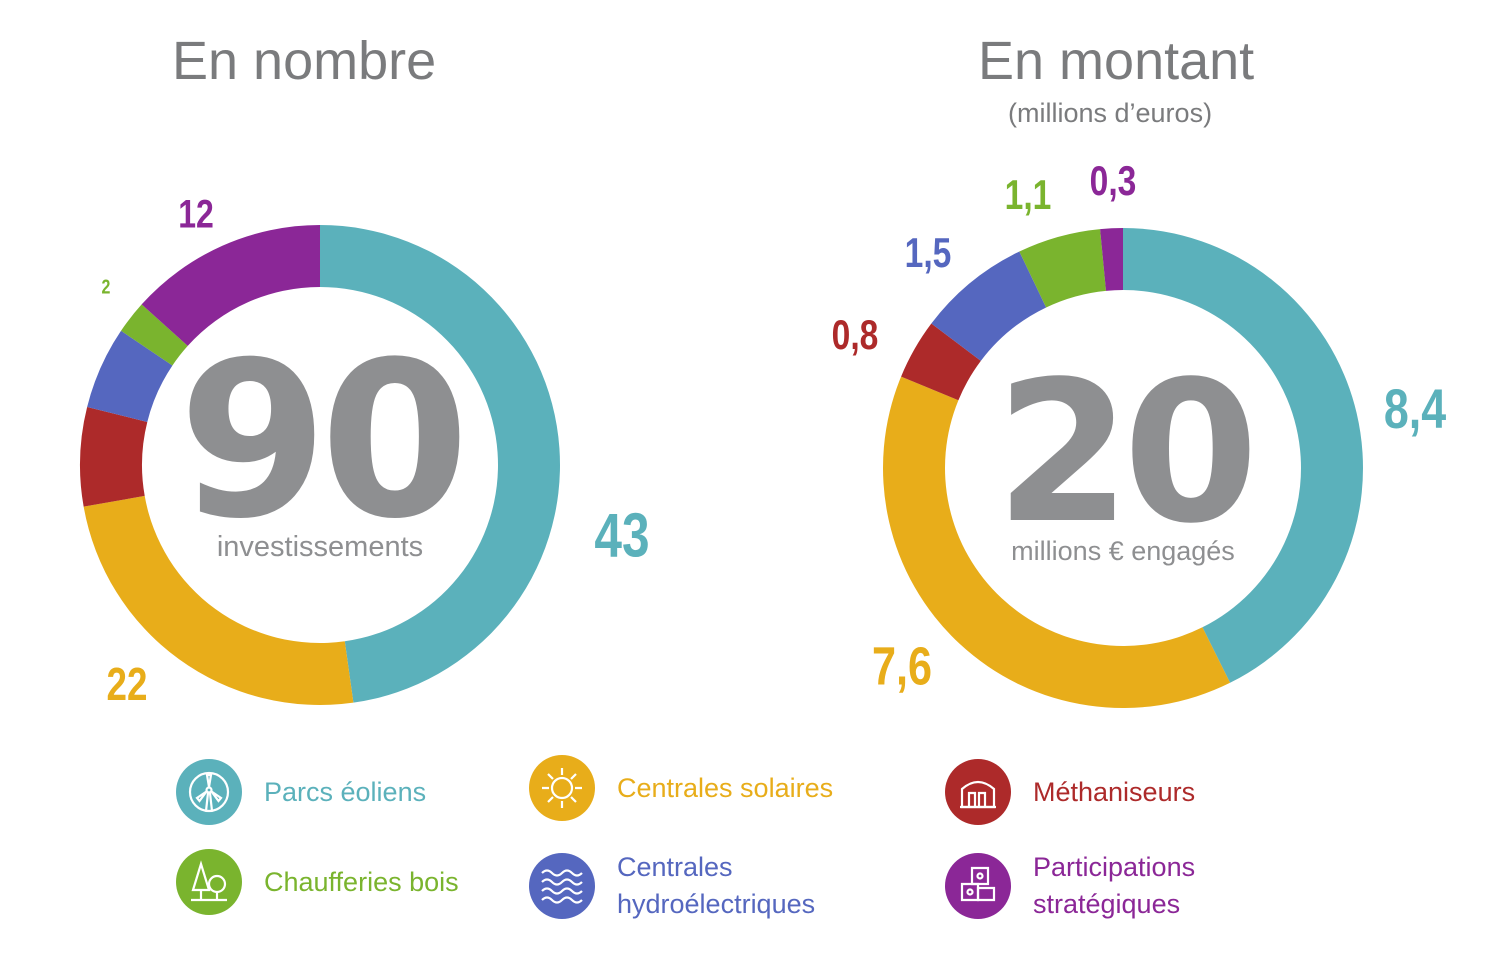  Describe the element at coordinates (1110, 113) in the screenshot. I see `chart2-subtitle: (millions d’euros)` at that location.